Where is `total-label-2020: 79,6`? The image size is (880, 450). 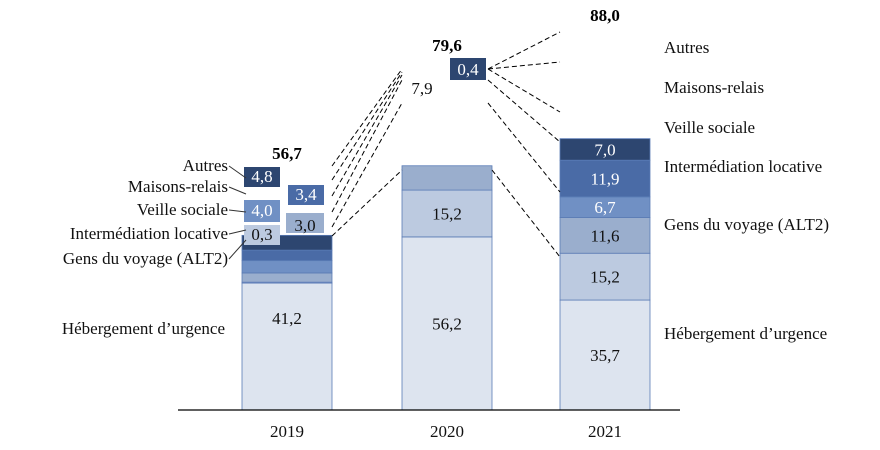
total-label-2020: 79,6 is located at coordinates (447, 45).